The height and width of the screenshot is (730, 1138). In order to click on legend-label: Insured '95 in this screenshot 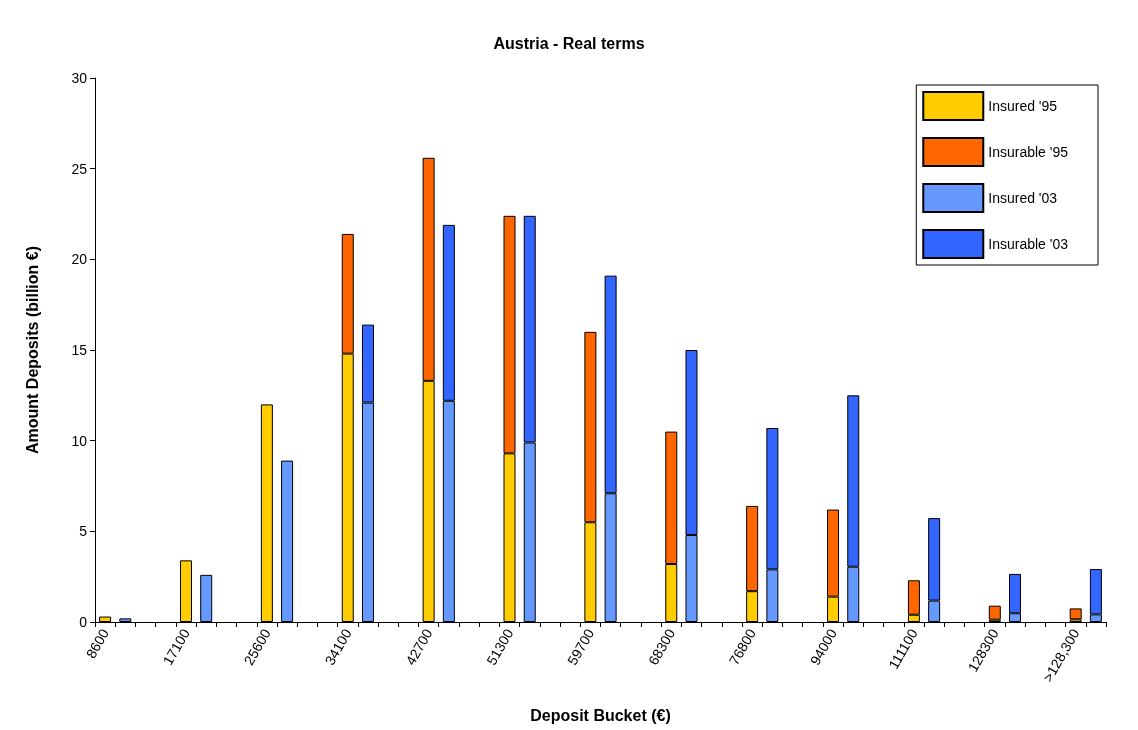, I will do `click(1023, 106)`.